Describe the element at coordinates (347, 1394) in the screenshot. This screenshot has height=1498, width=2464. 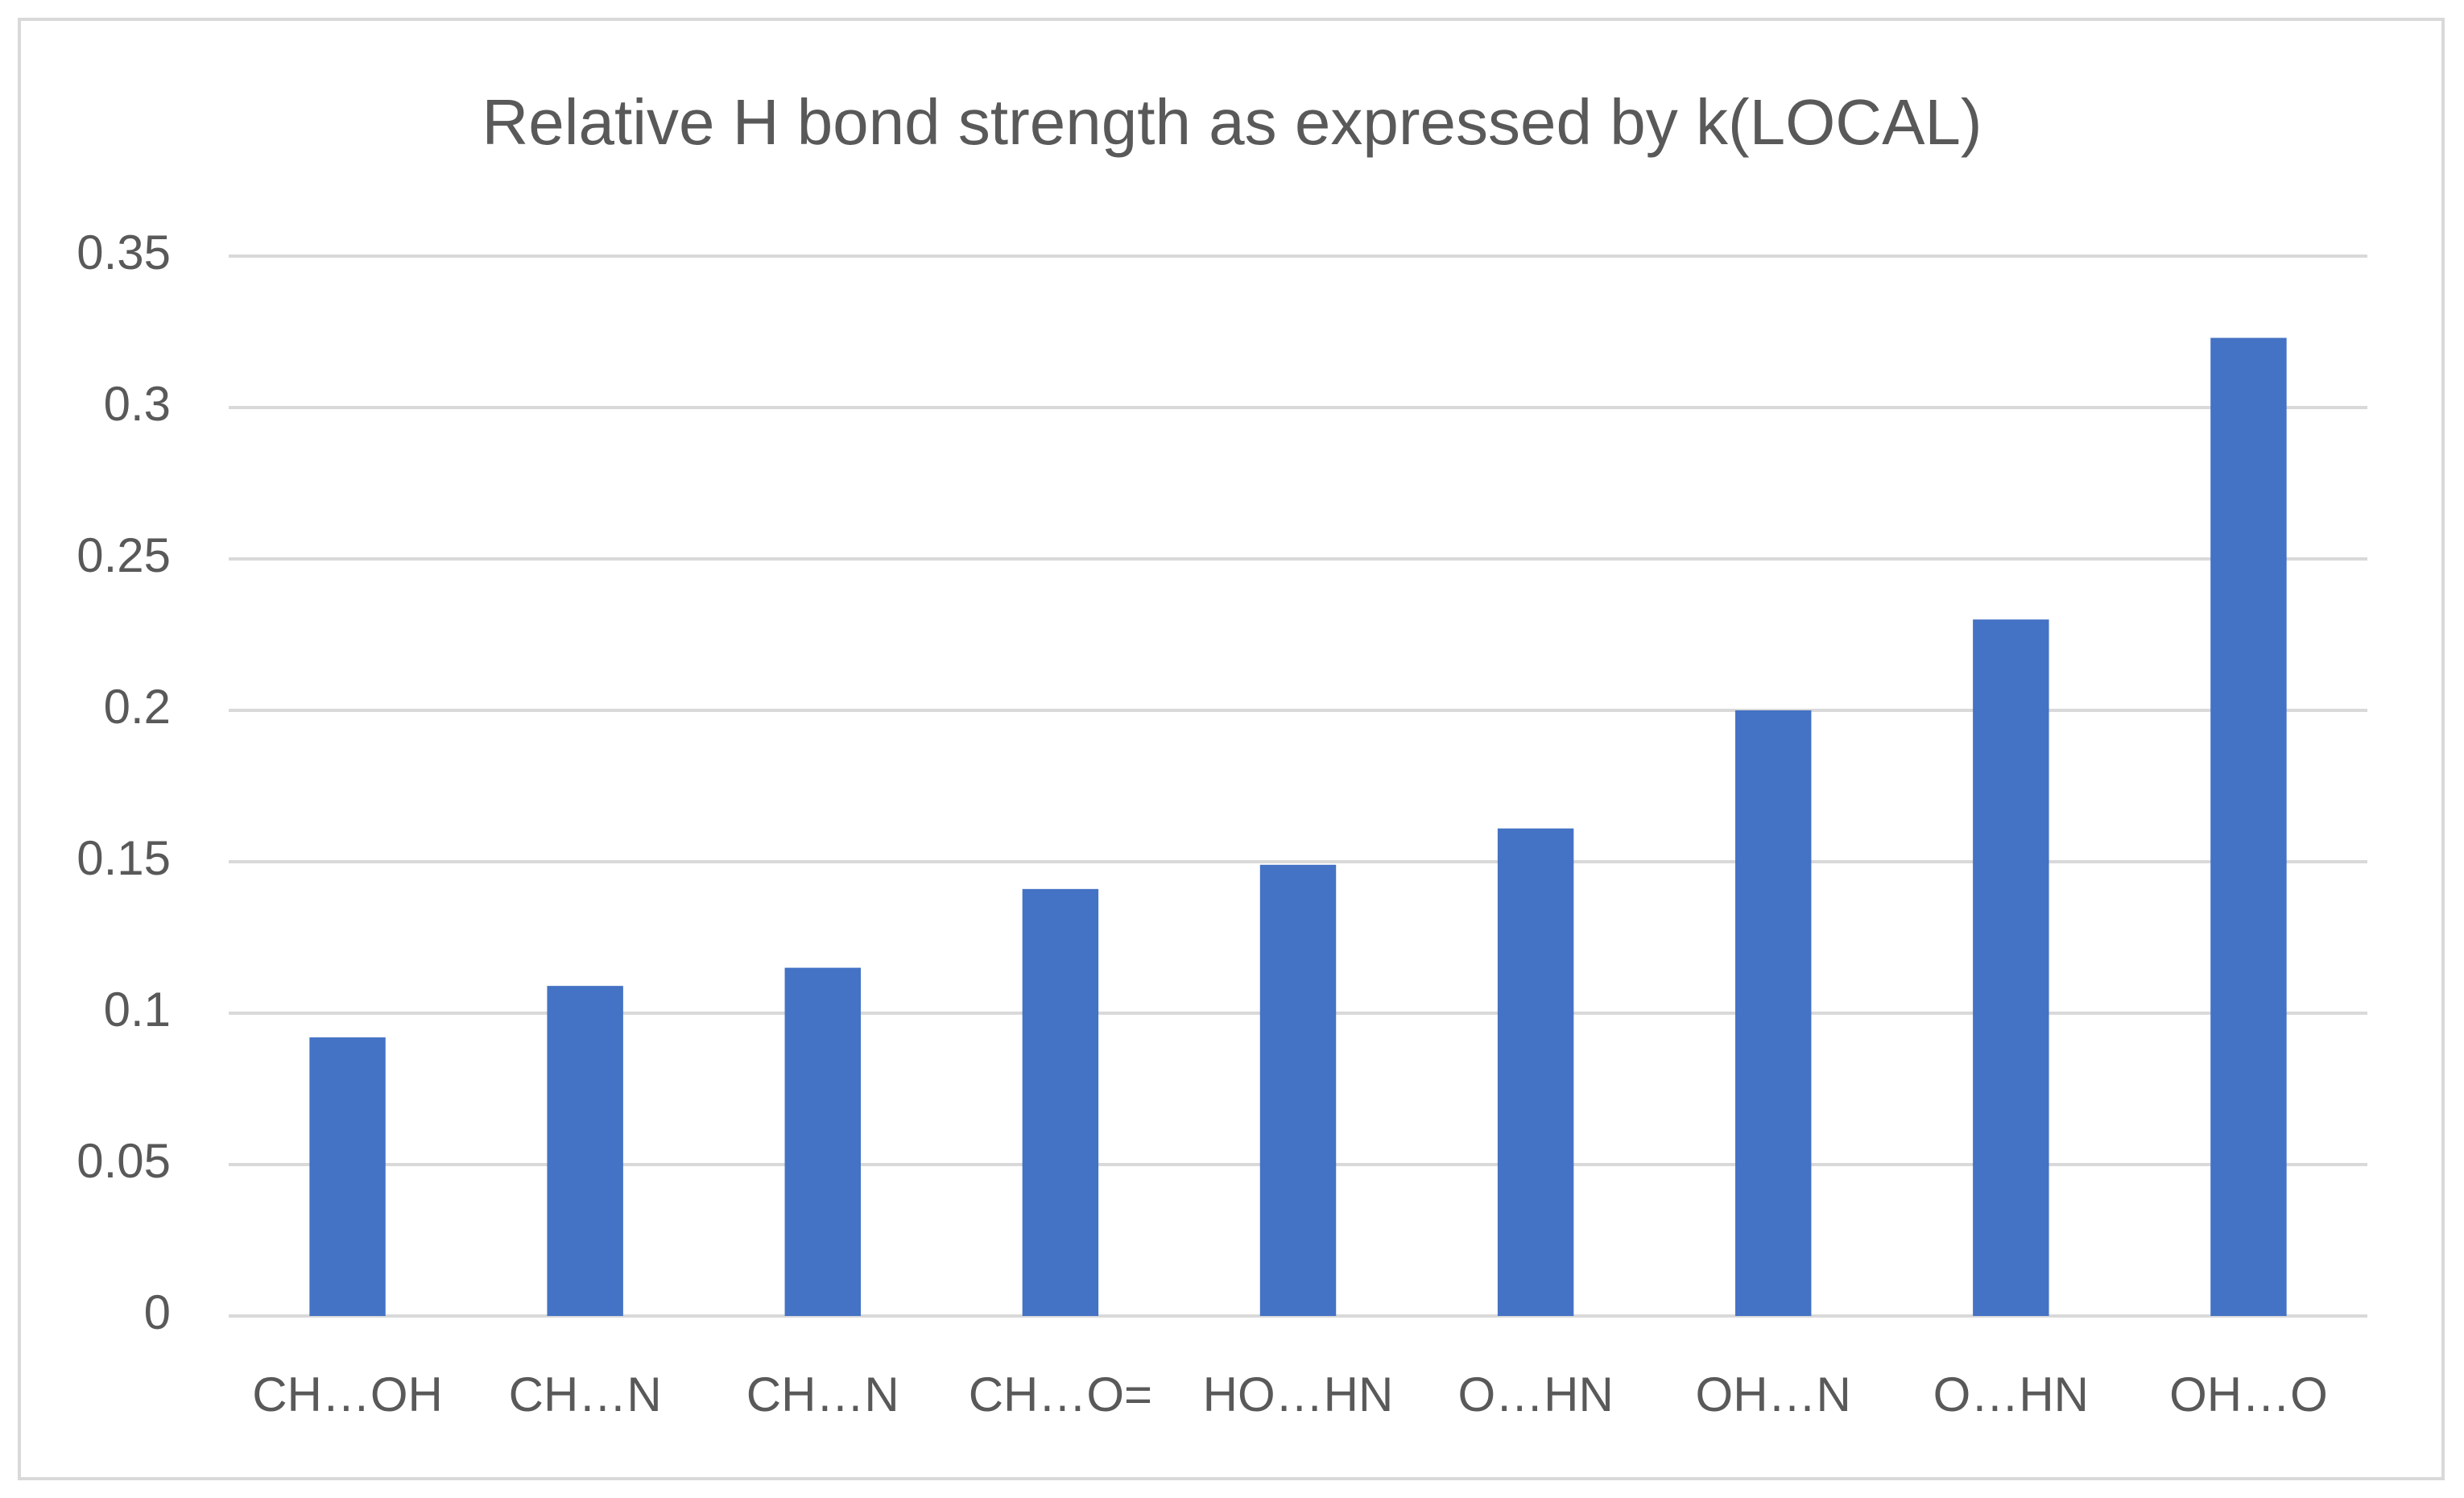
I see `x-tick-label: CH…OH` at that location.